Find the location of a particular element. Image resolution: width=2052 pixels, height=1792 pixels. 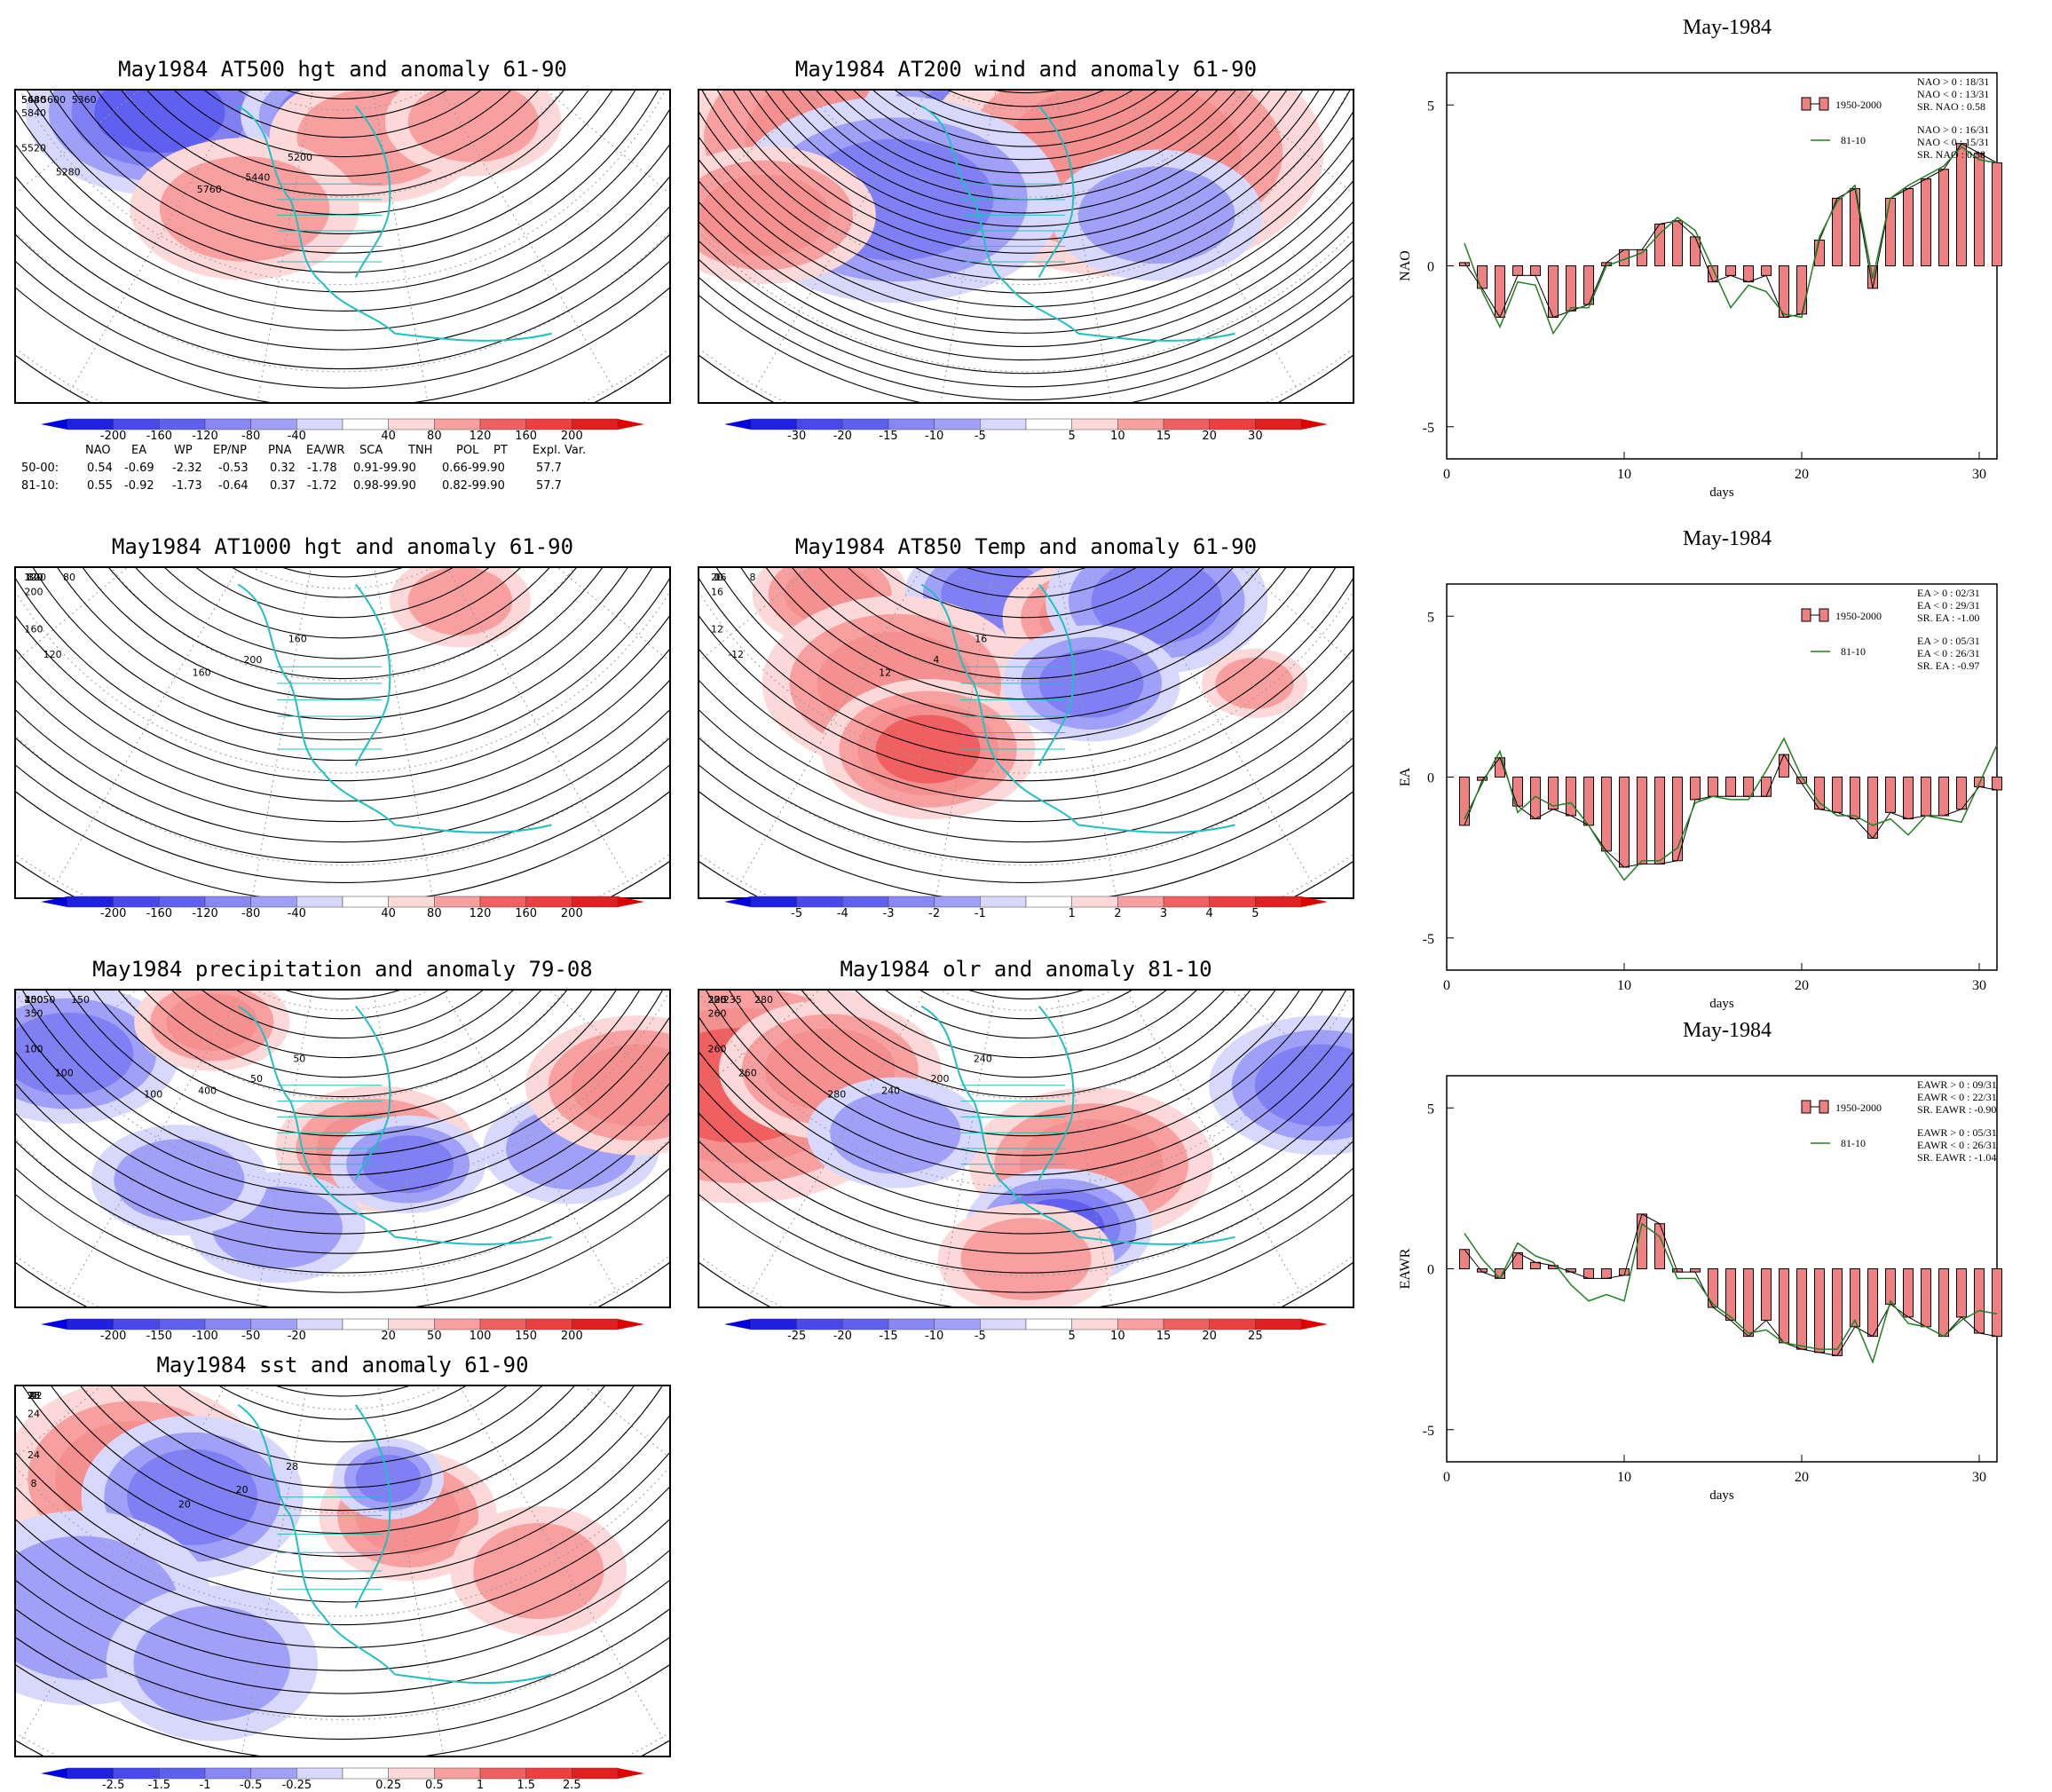

contour-label: -12 is located at coordinates (736, 654).